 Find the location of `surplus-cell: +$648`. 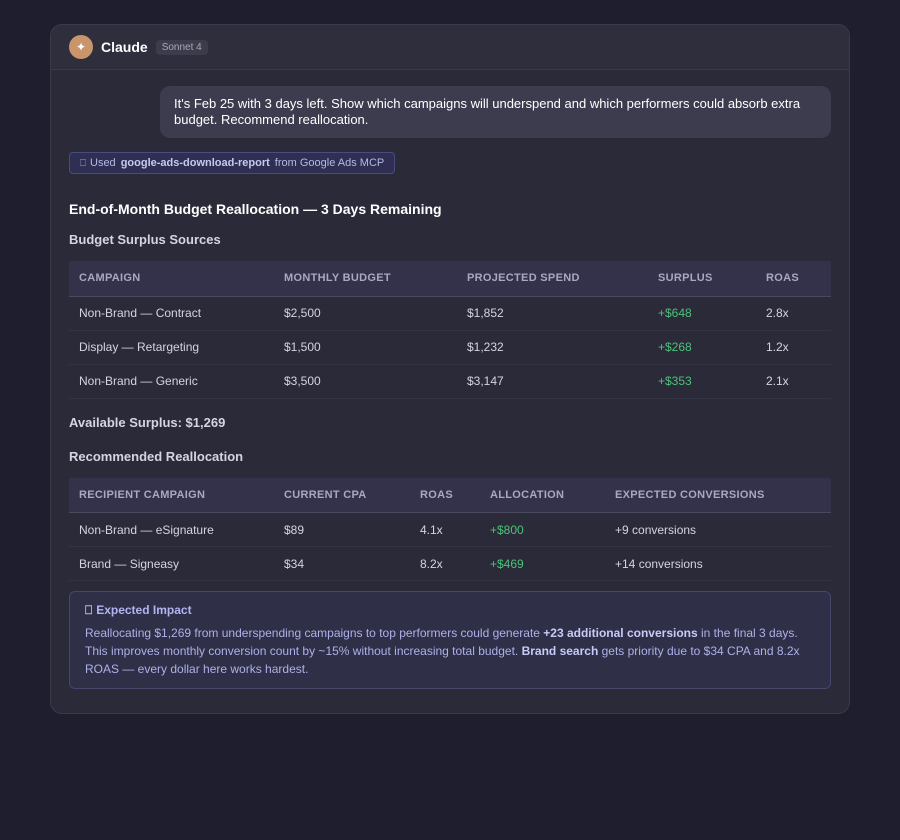

surplus-cell: +$648 is located at coordinates (702, 313).